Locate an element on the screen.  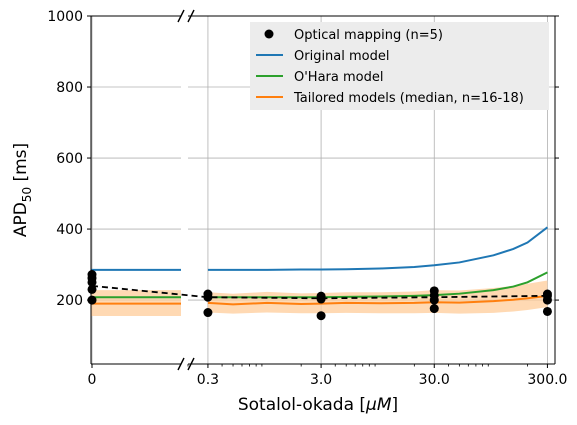
legend-label-optical: Optical mapping (n=5) is located at coordinates (368, 35).